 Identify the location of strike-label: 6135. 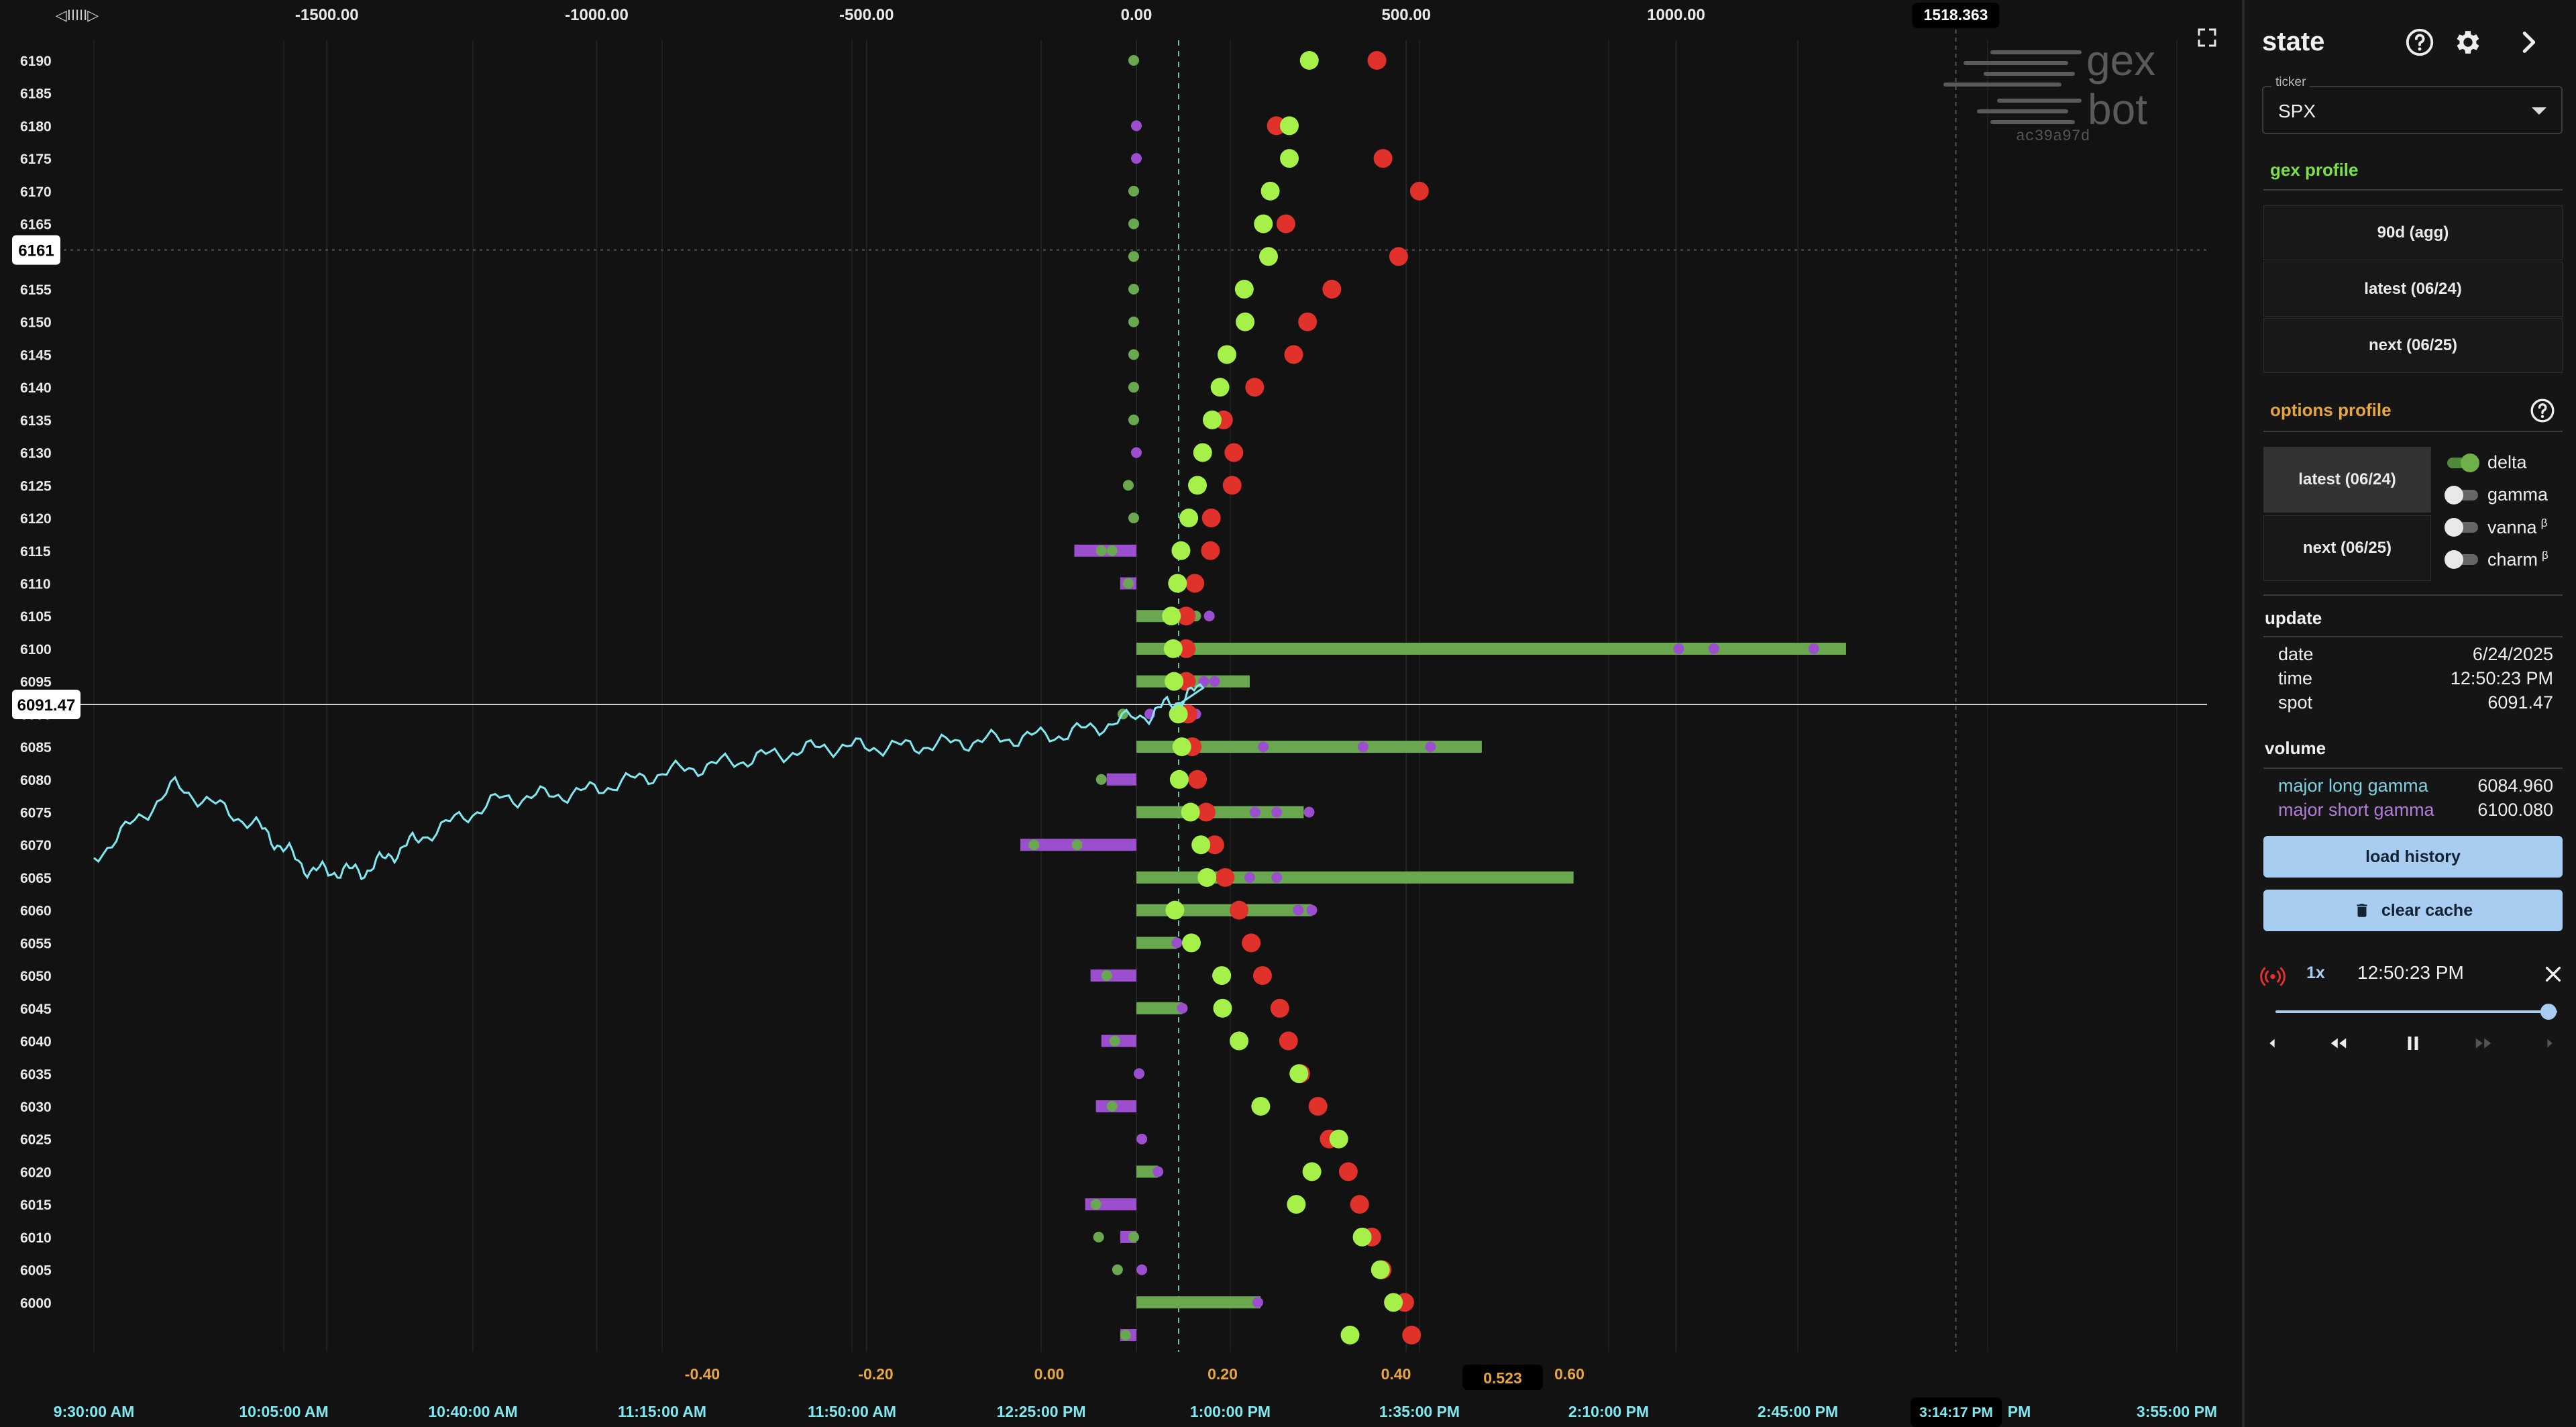
(36, 421).